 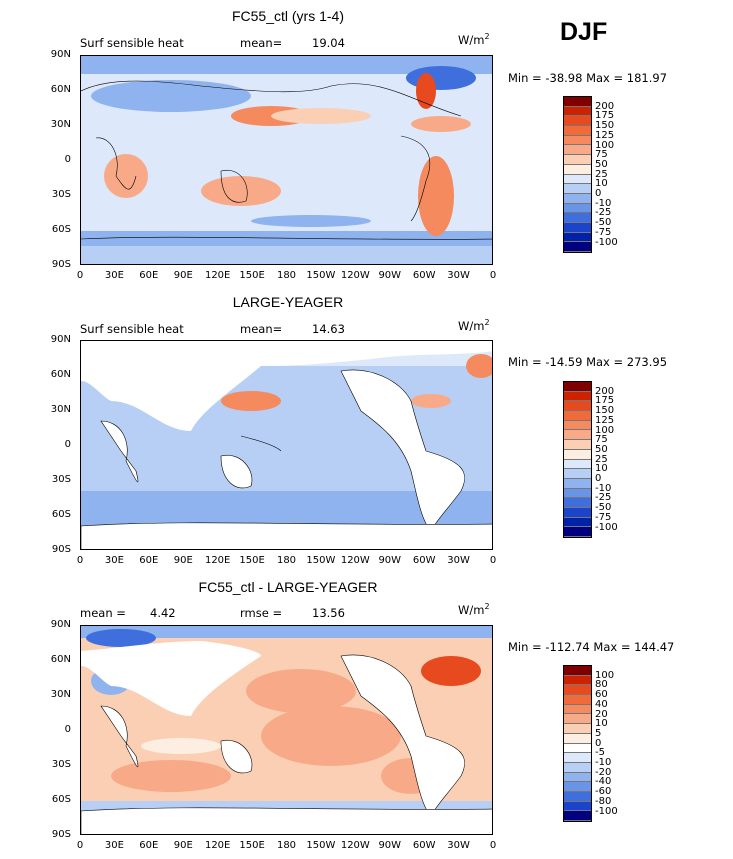 What do you see at coordinates (458, 560) in the screenshot?
I see `panel-2-lon-tick: 30W` at bounding box center [458, 560].